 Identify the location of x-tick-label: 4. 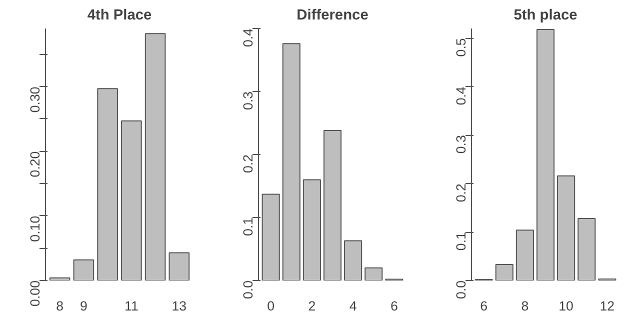
(353, 306).